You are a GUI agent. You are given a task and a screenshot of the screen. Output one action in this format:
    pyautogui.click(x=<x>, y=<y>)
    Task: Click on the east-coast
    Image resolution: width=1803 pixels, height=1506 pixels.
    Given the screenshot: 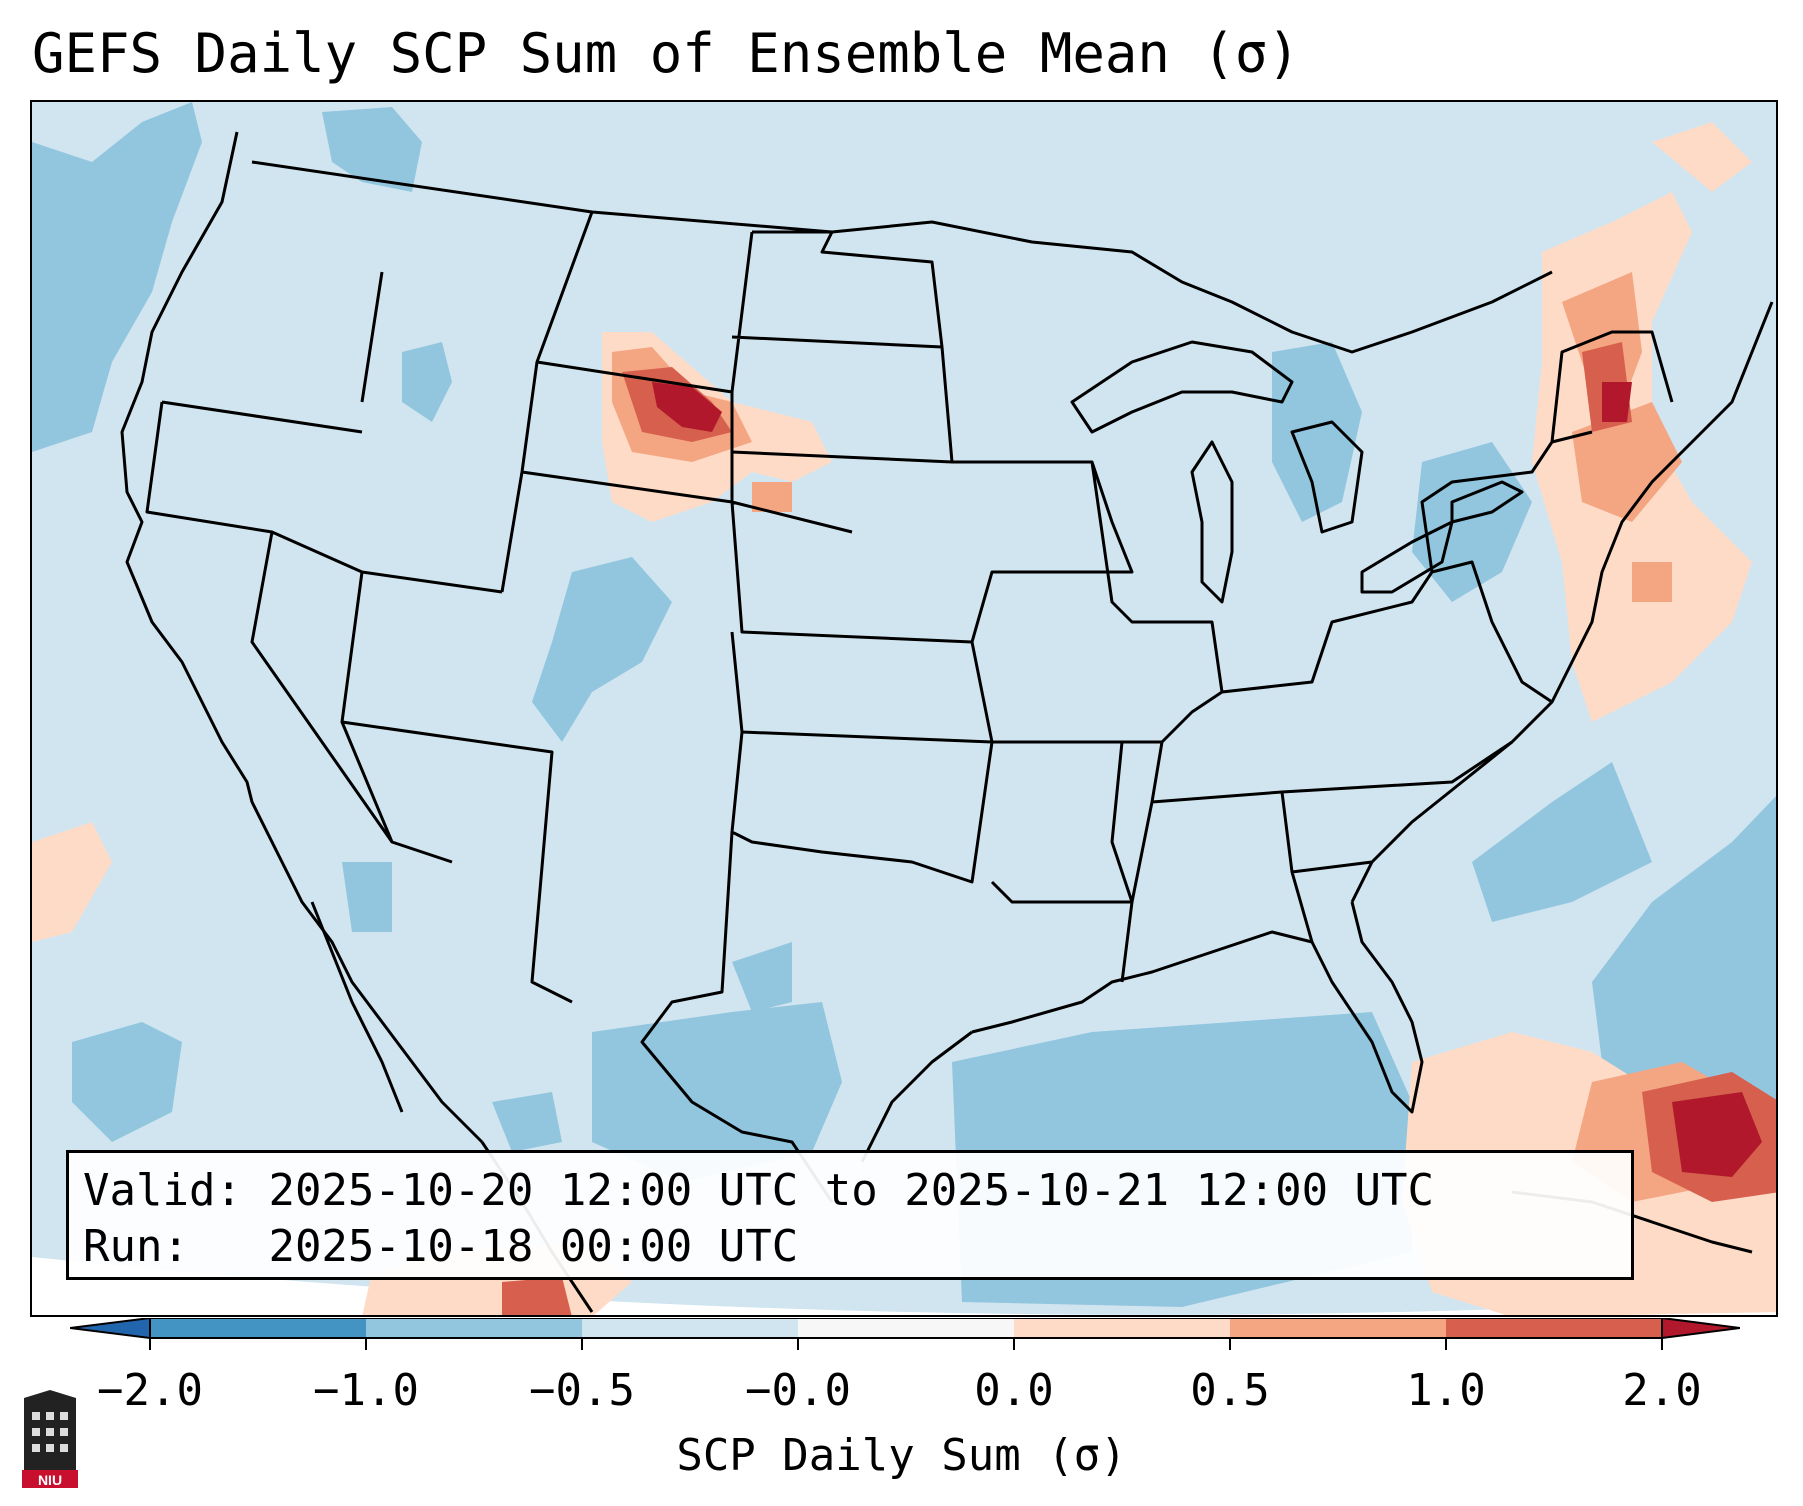 What is the action you would take?
    pyautogui.click(x=1562, y=602)
    